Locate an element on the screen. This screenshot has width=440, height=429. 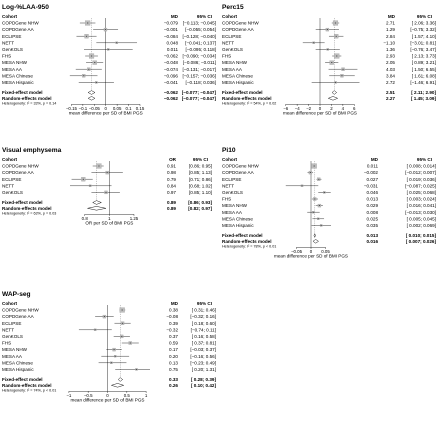
study-label: COPDGene NHW is located at coordinates (20, 23).